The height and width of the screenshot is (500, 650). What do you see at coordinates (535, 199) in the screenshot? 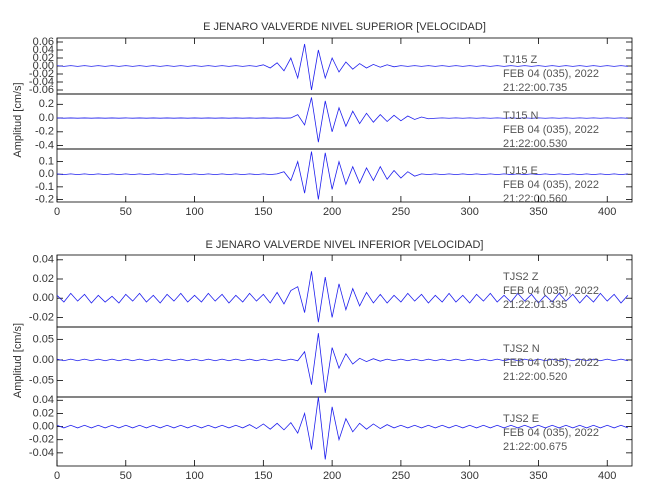
I see `annotation: 21:22:00.560` at bounding box center [535, 199].